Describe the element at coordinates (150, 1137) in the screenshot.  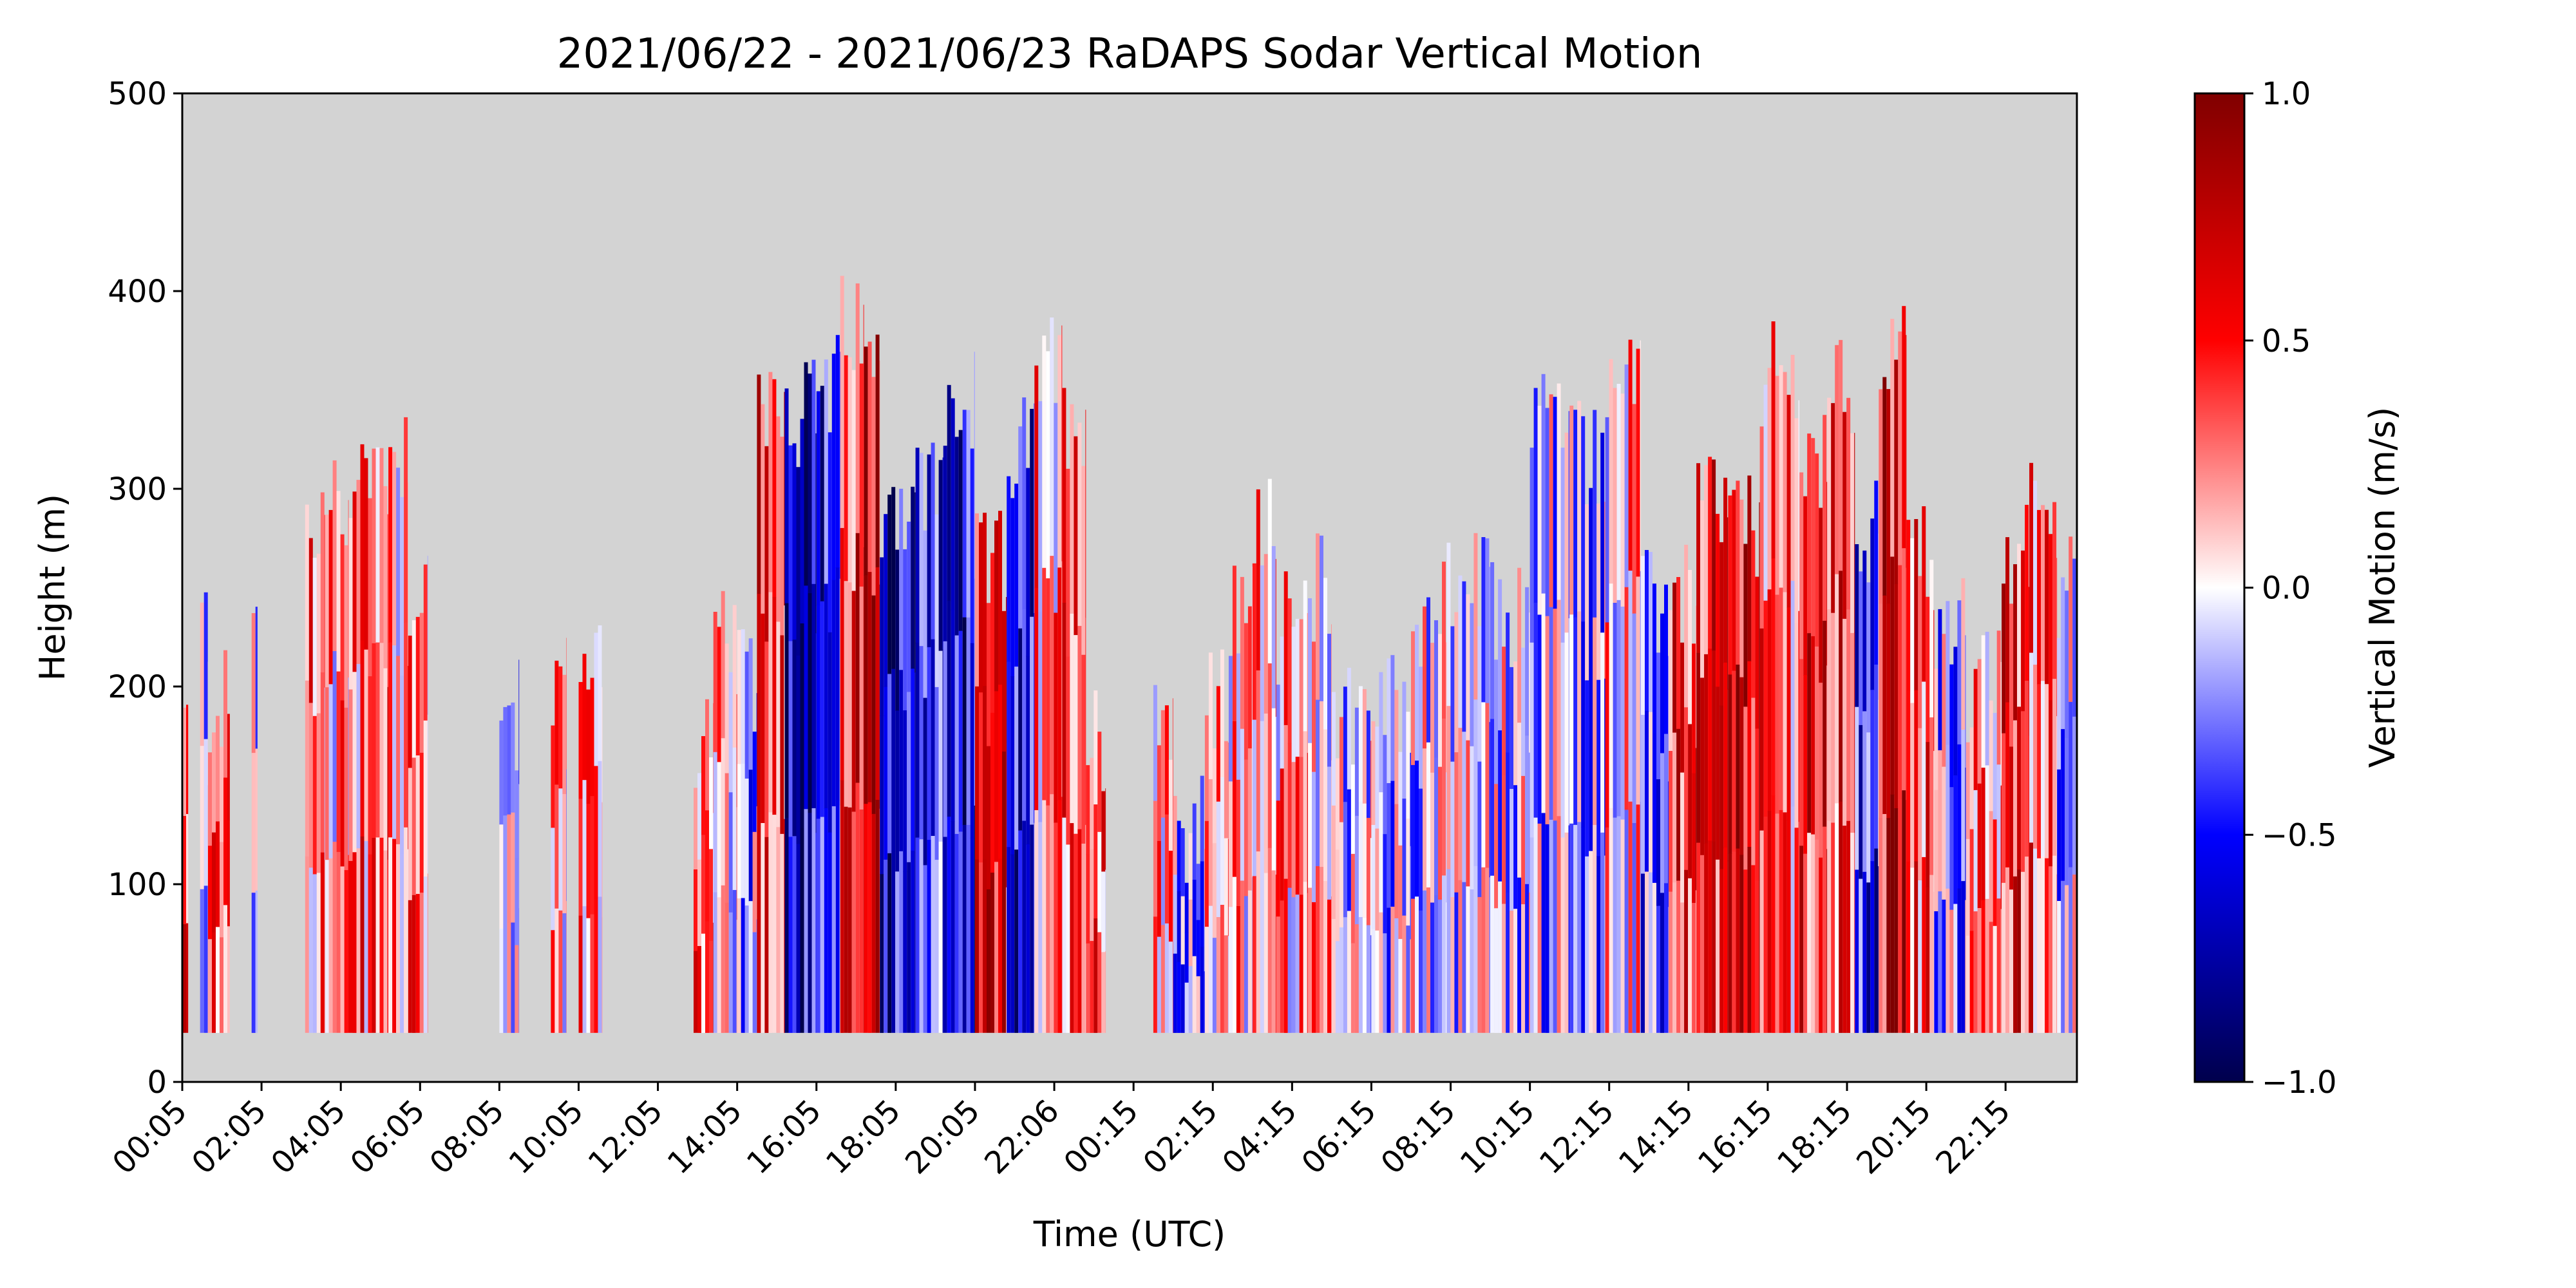
I see `x-tick-label: 00:05` at that location.